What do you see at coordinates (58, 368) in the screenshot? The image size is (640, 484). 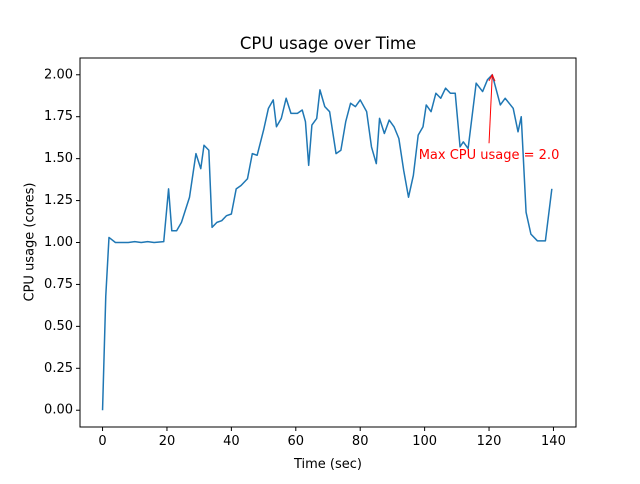 I see `y-tick-label: 0.25` at bounding box center [58, 368].